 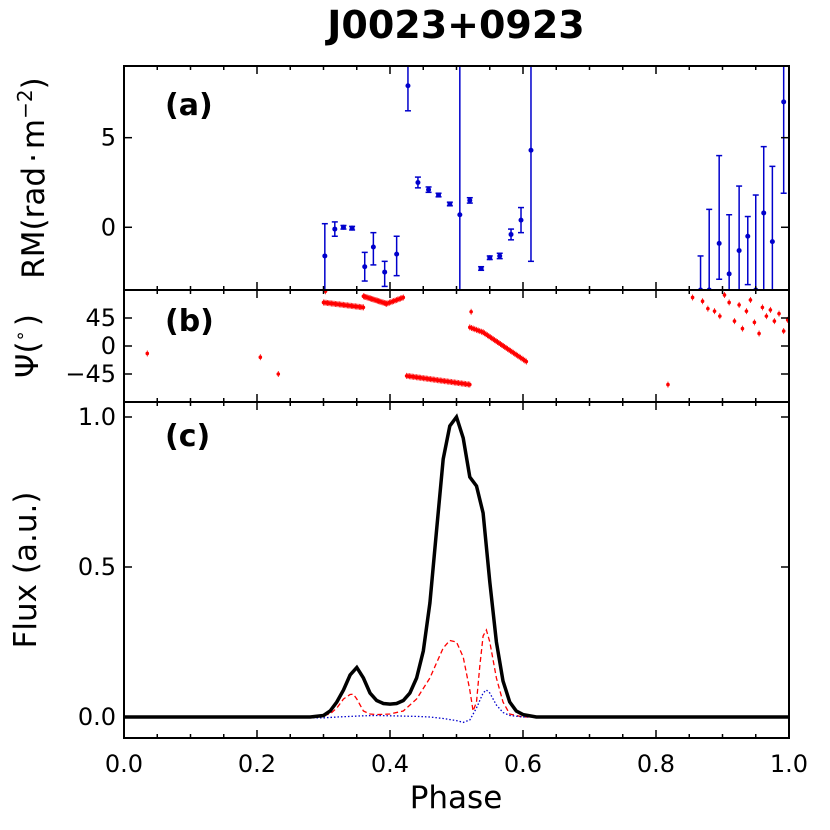 I want to click on x-tick-label: 0.8, so click(x=656, y=764).